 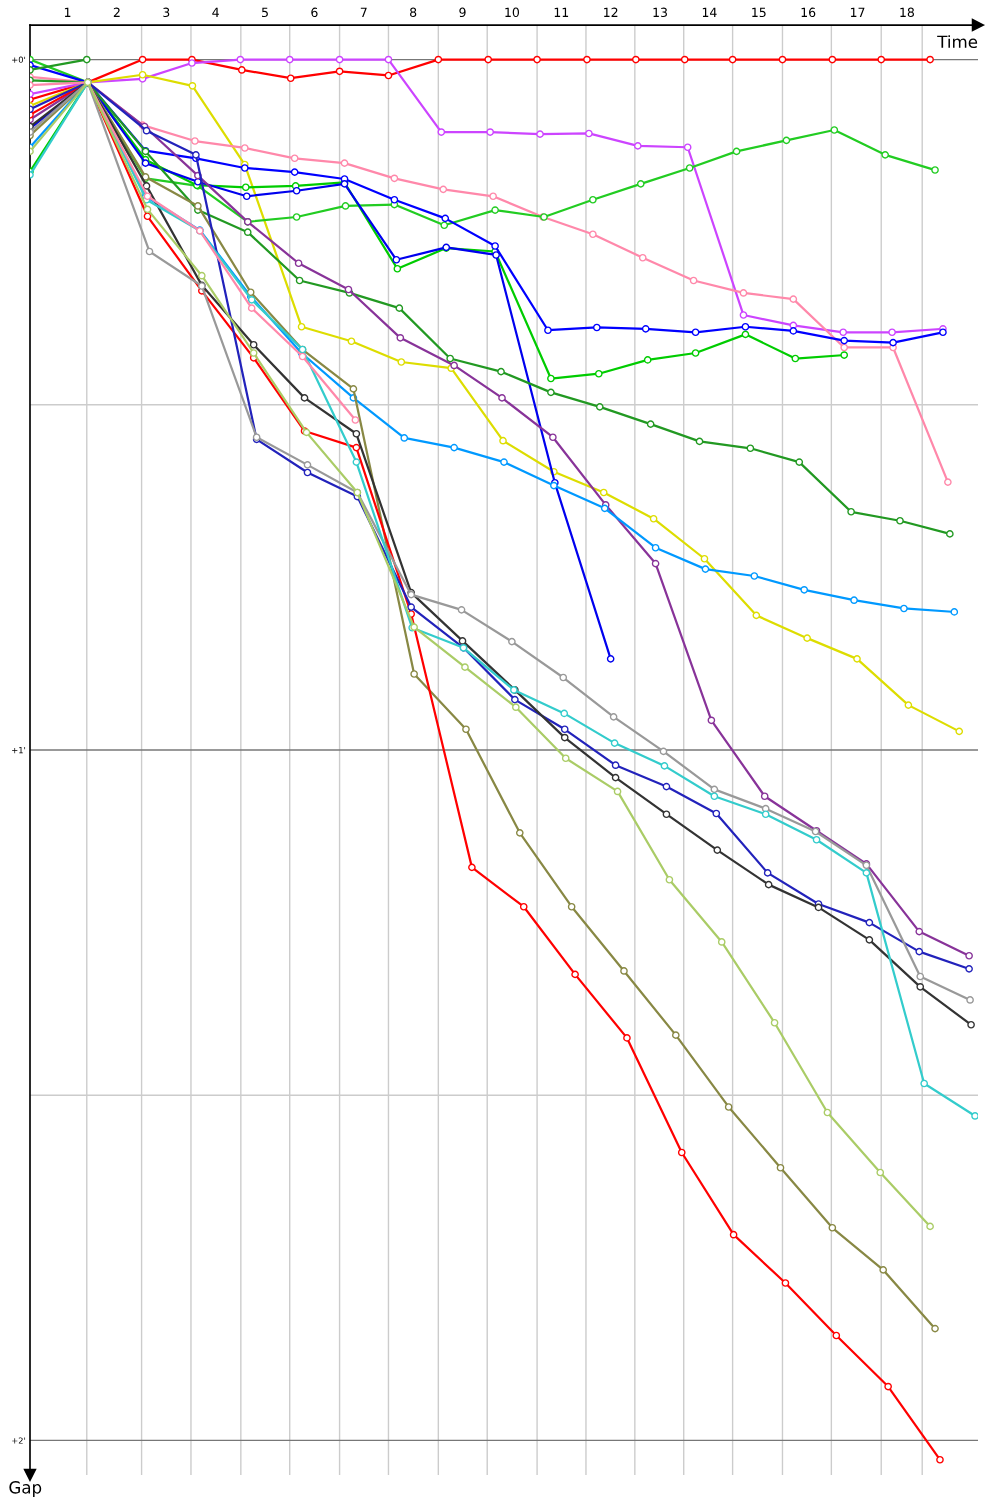 I want to click on y-tick-label: +2', so click(x=19, y=1440).